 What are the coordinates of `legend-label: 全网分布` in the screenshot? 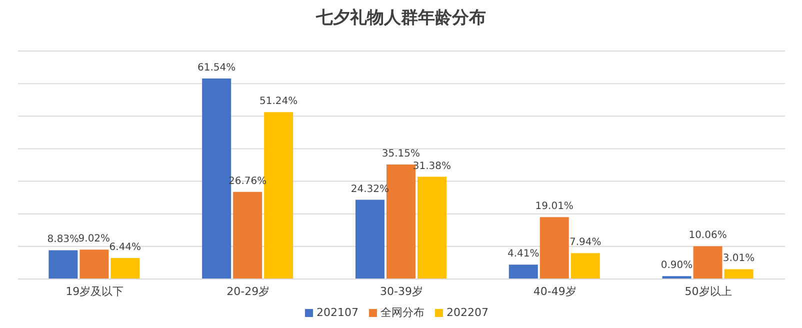 It's located at (402, 312).